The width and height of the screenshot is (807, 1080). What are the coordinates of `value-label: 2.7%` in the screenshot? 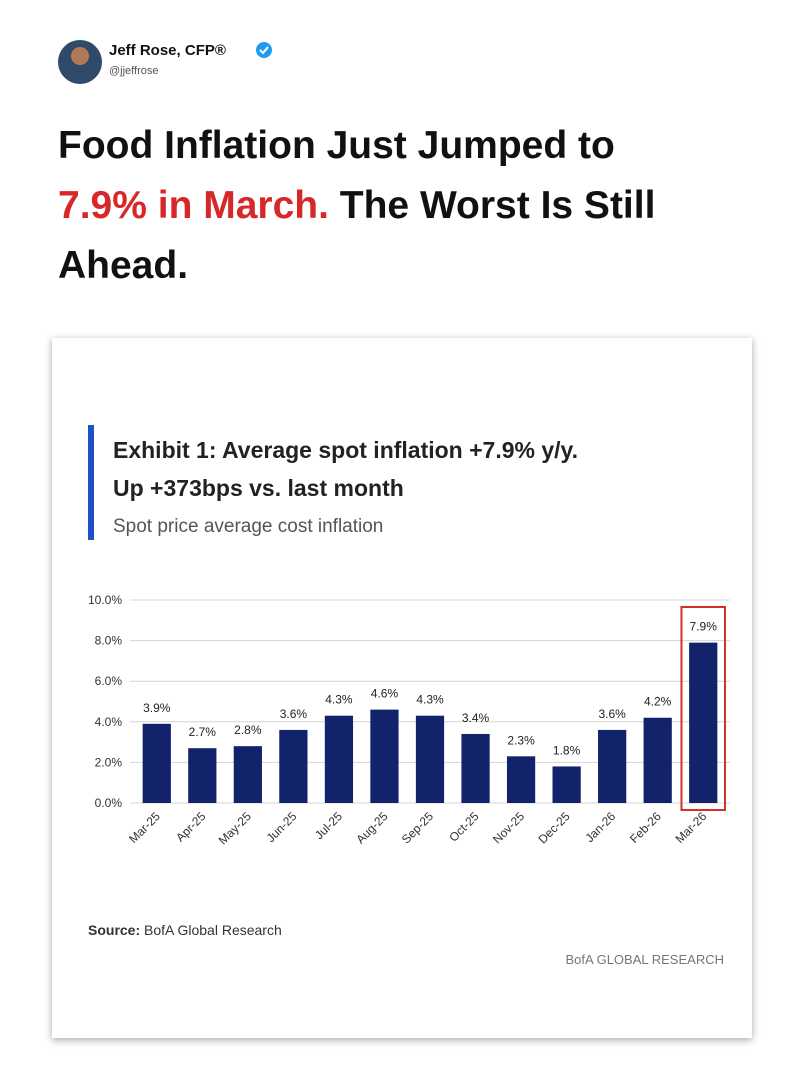 It's located at (203, 732).